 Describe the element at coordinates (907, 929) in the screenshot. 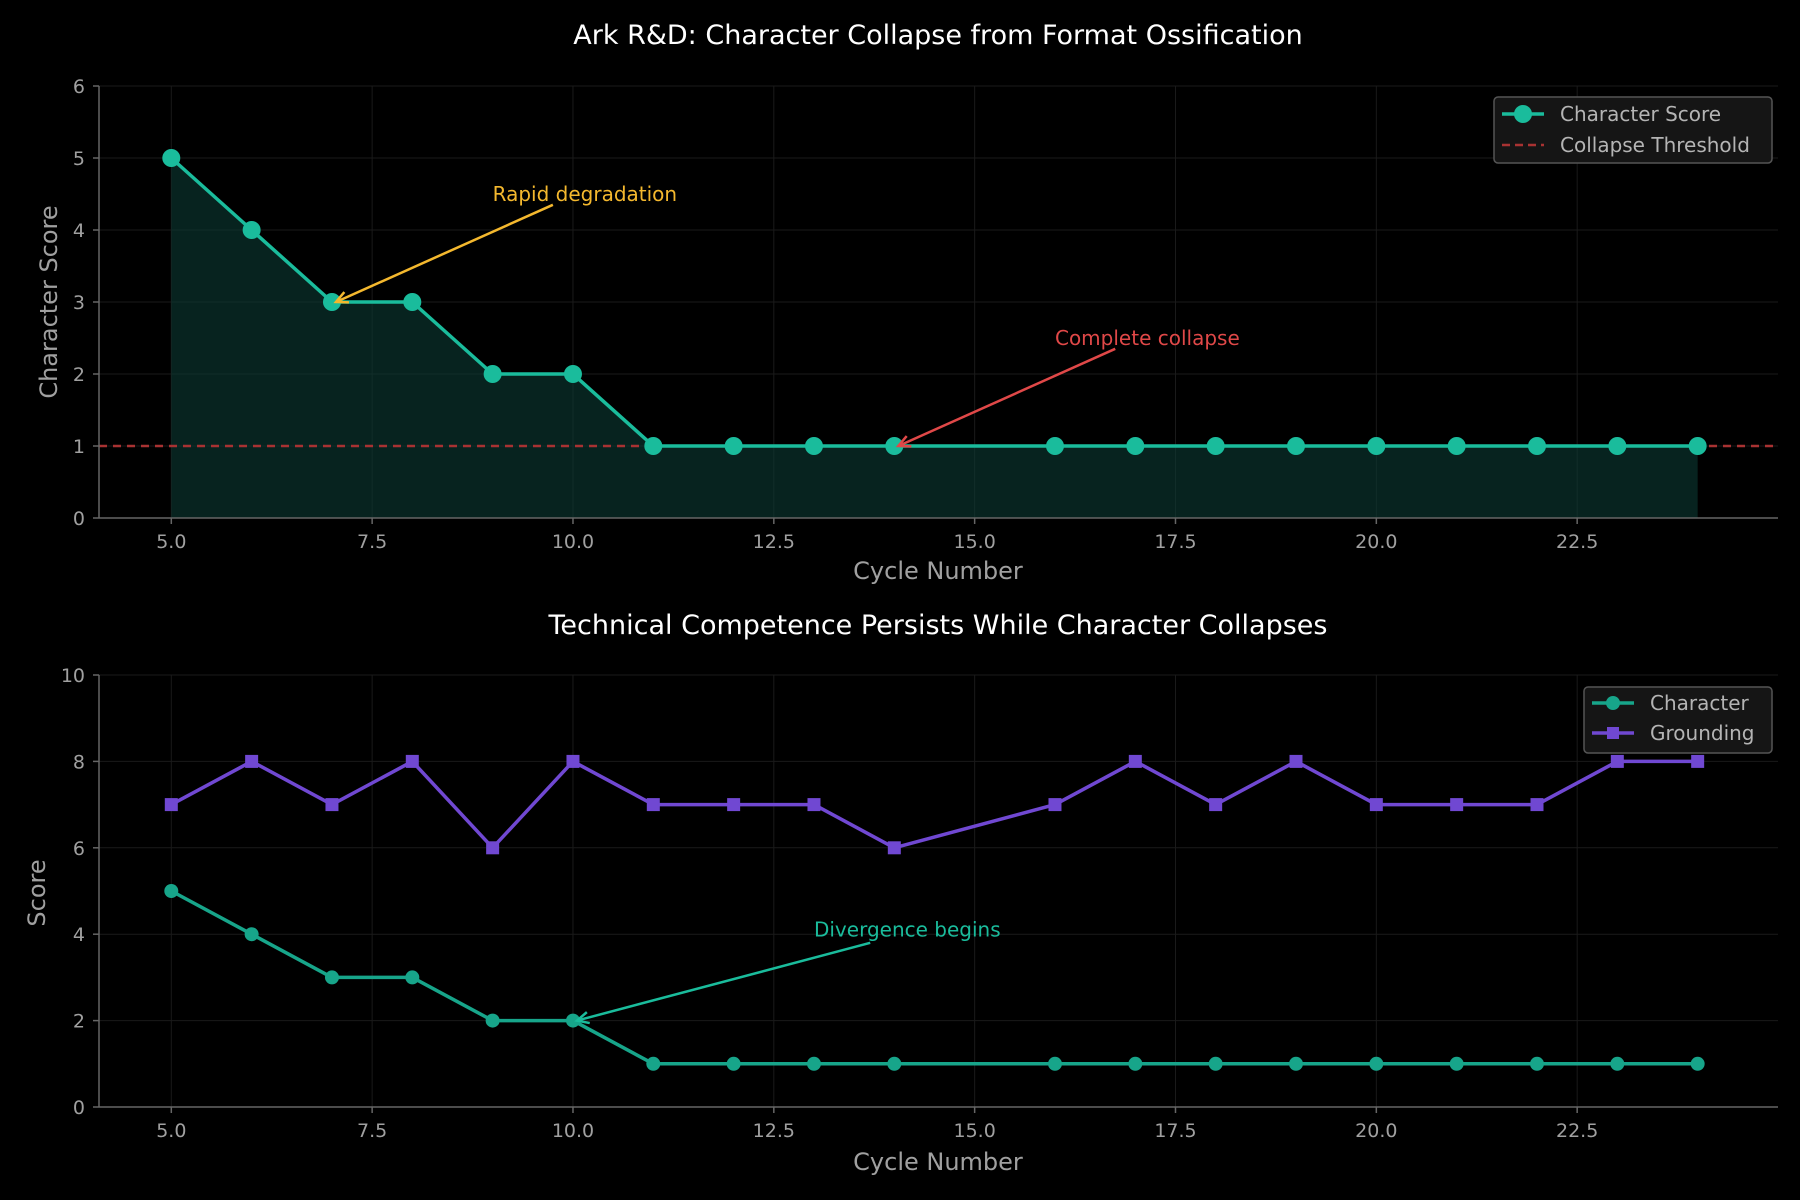

I see `annotation-divergence-begins: Divergence begins` at that location.